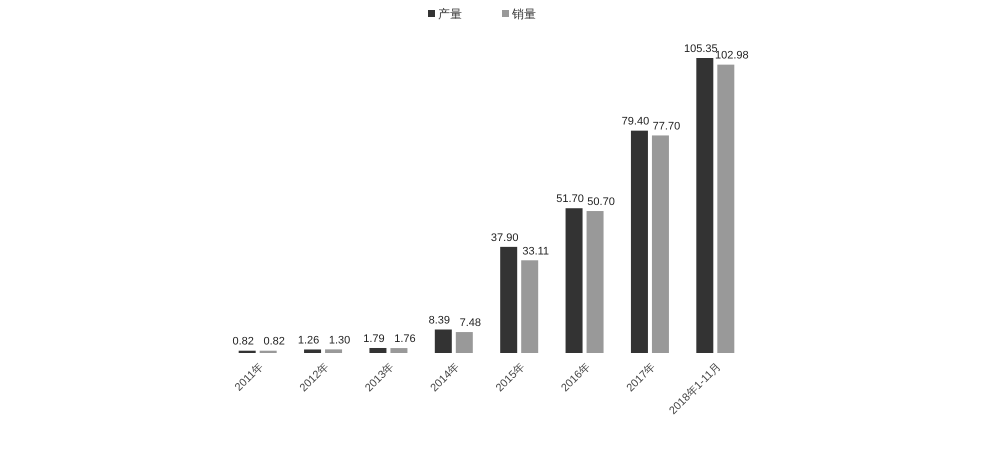  Describe the element at coordinates (601, 202) in the screenshot. I see `data-label: 50.70` at that location.